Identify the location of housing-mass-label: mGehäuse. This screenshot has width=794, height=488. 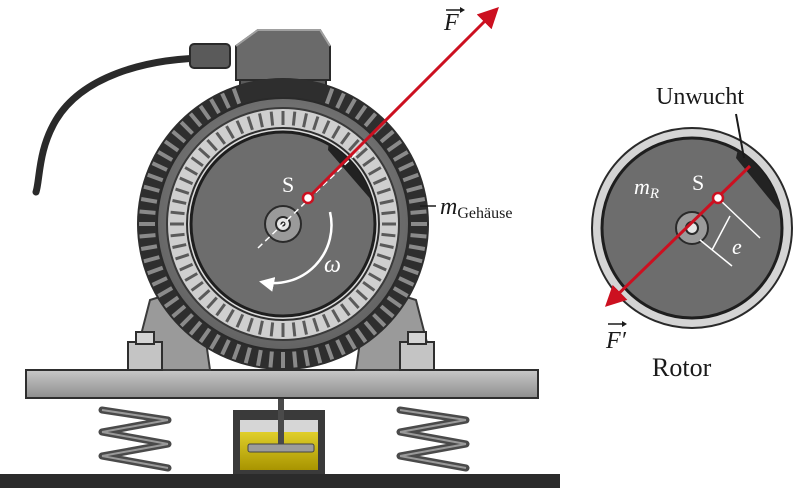
(466, 208).